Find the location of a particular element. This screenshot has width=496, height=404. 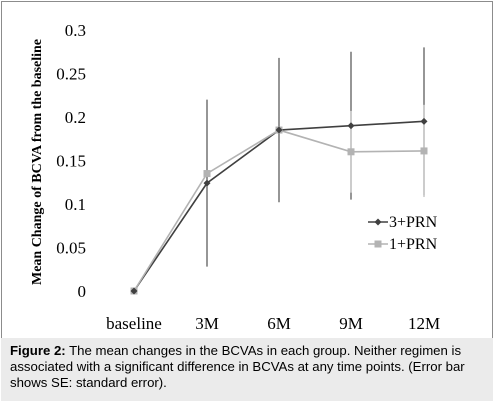

x-tick-labels: baseline 3M 6M 9M 12M is located at coordinates (273, 323).